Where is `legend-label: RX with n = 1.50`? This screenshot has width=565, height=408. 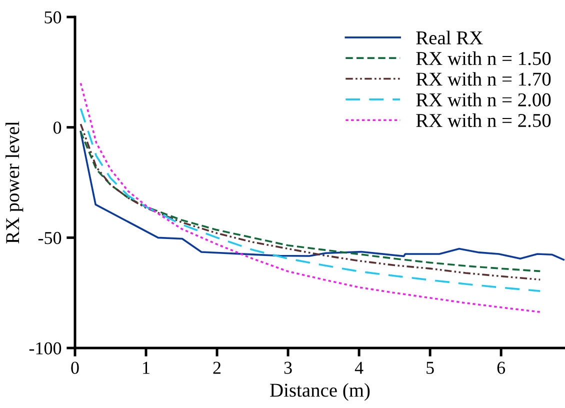 legend-label: RX with n = 1.50 is located at coordinates (483, 58).